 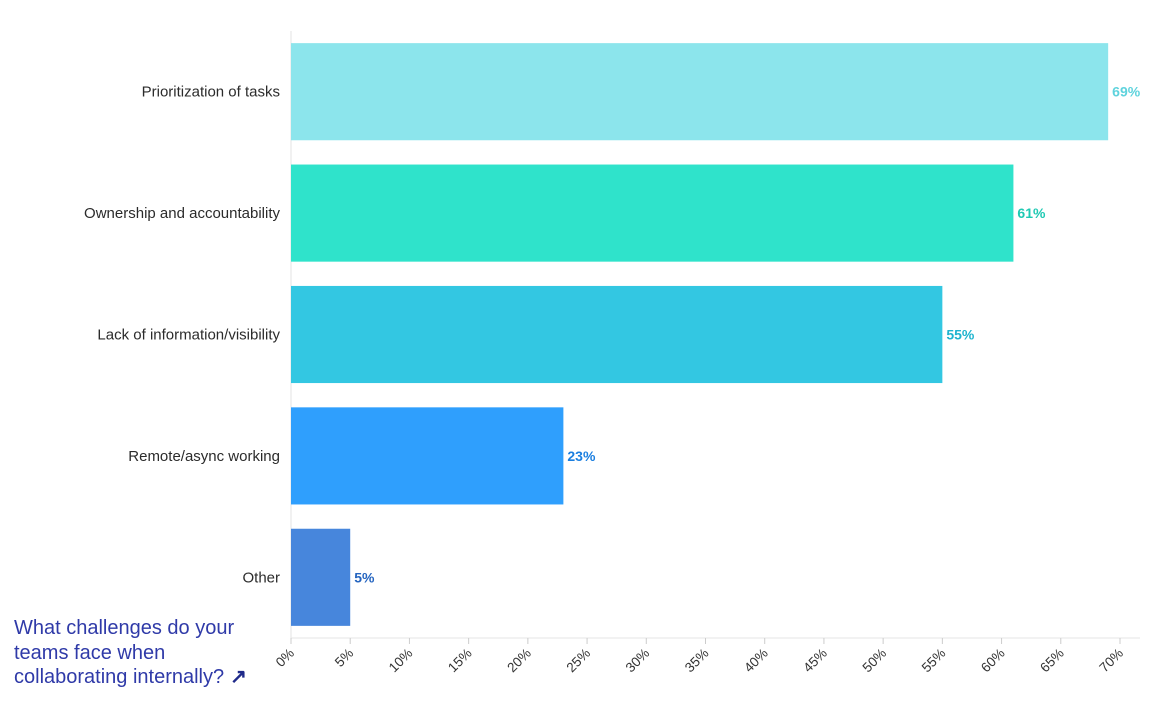 I want to click on x-tick-label: 35%, so click(x=697, y=661).